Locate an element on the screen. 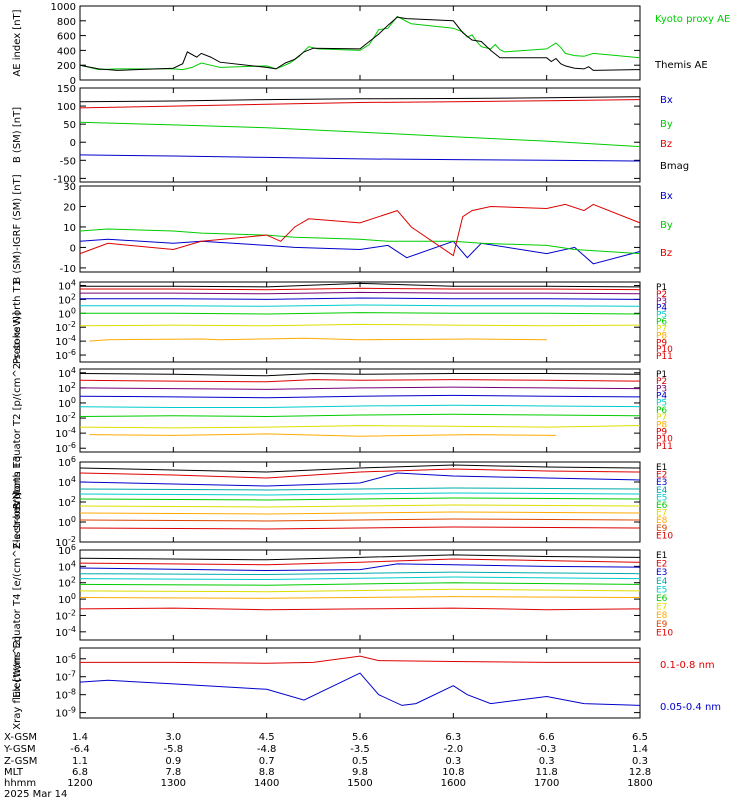  ephemeris-value: 3.0 is located at coordinates (173, 737).